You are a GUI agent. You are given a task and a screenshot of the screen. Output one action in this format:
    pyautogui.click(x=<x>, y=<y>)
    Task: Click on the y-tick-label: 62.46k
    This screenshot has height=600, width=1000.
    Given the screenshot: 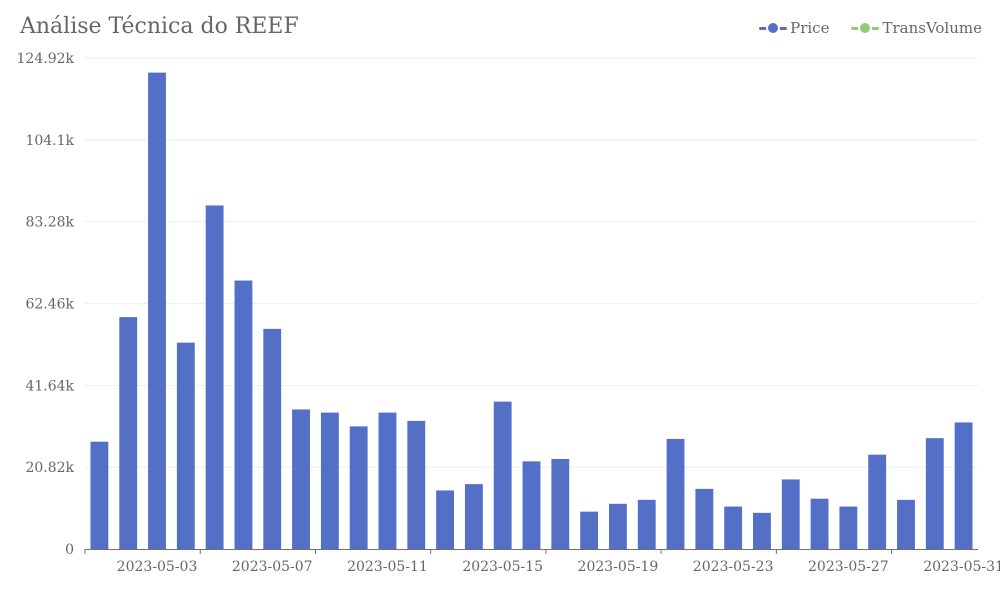 What is the action you would take?
    pyautogui.click(x=49, y=305)
    